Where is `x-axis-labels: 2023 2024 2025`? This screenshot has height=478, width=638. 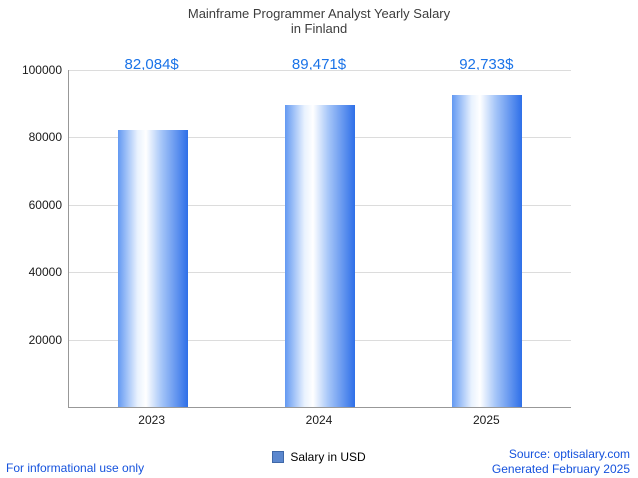 x-axis-labels: 2023 2024 2025 is located at coordinates (319, 421).